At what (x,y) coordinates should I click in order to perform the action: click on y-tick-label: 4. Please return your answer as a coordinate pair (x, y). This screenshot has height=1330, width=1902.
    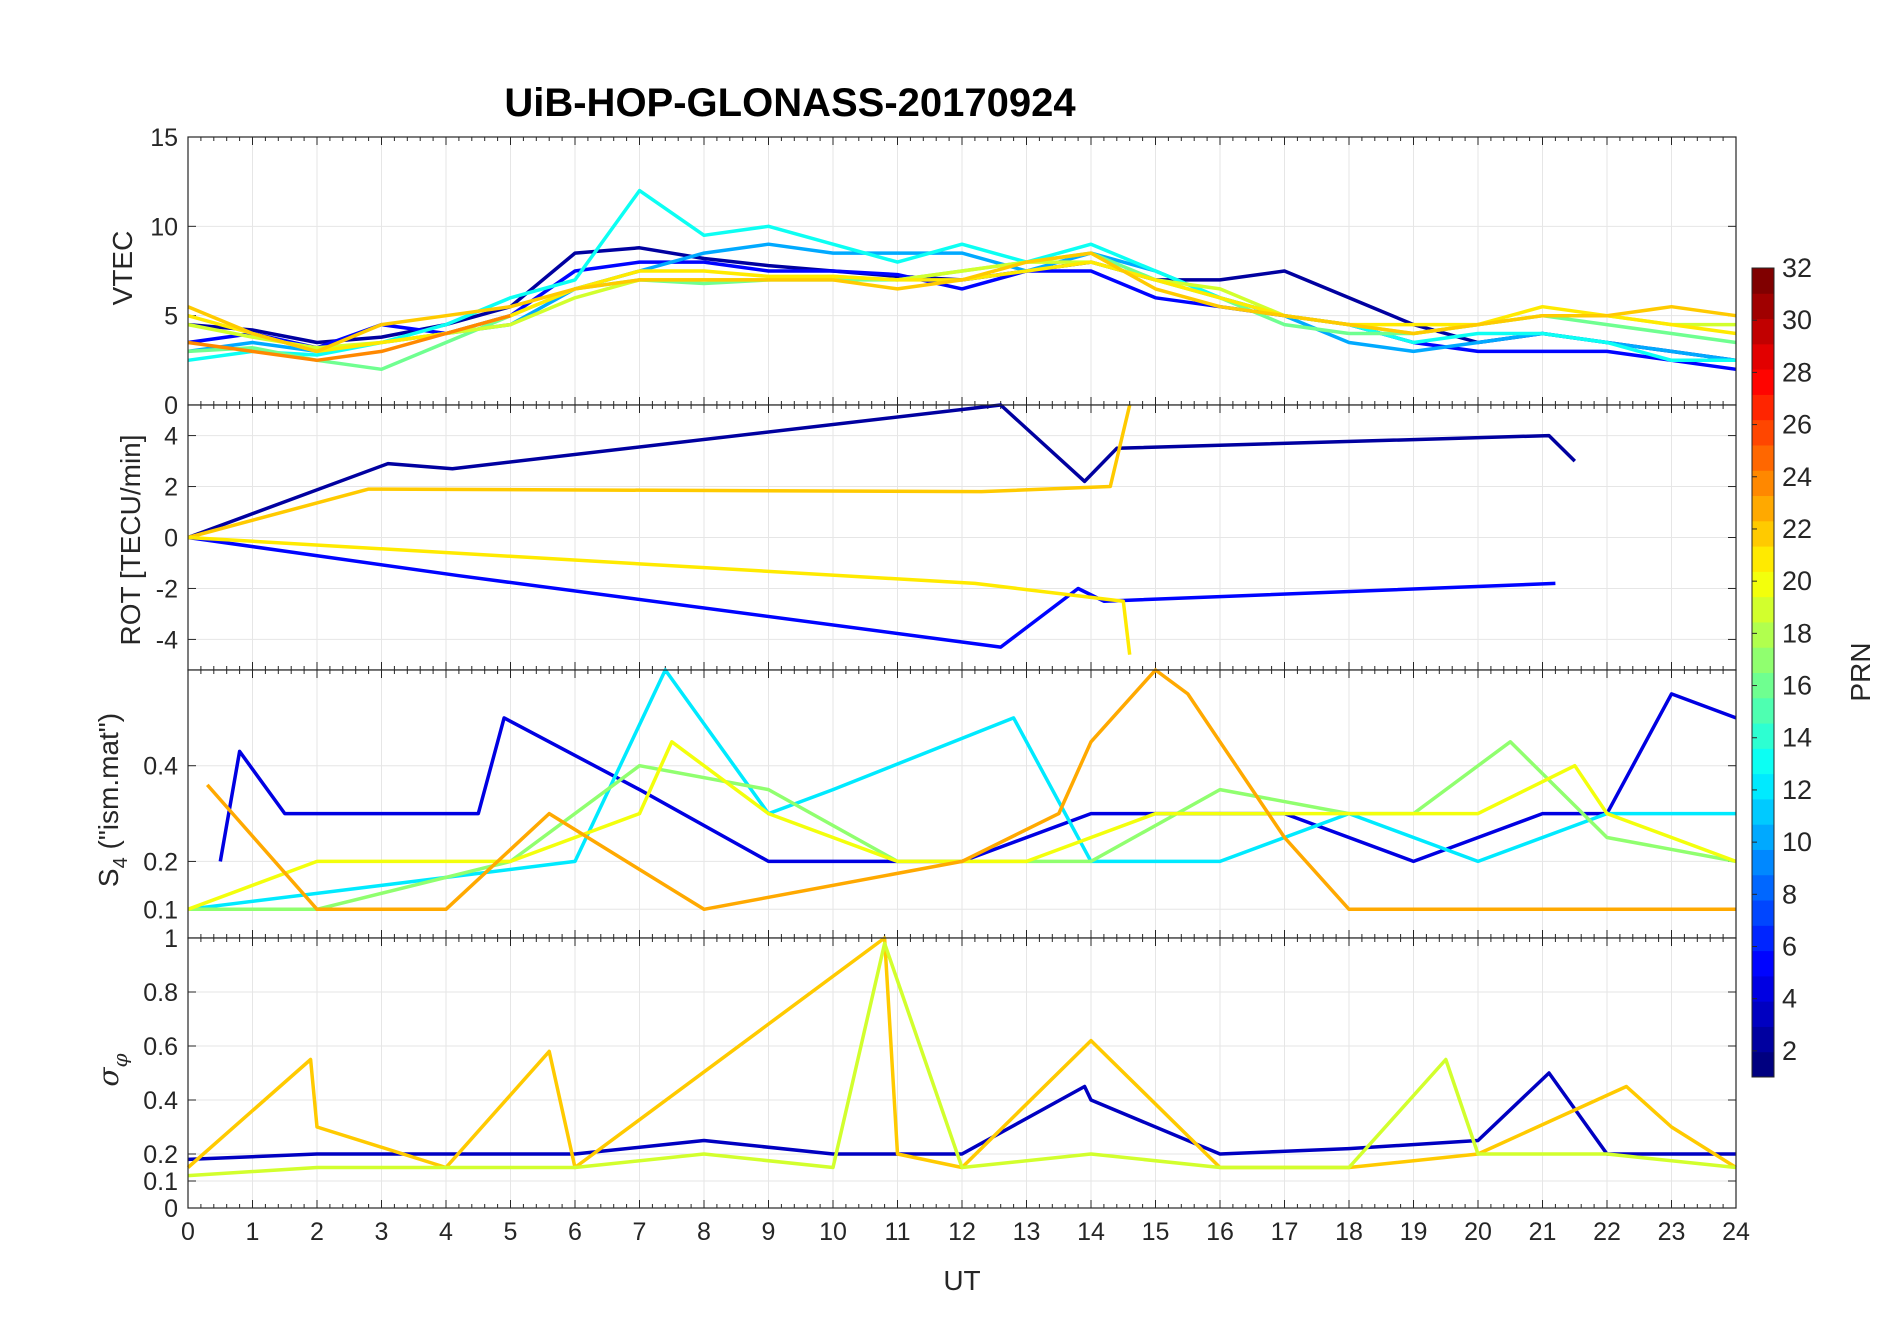
    Looking at the image, I should click on (171, 437).